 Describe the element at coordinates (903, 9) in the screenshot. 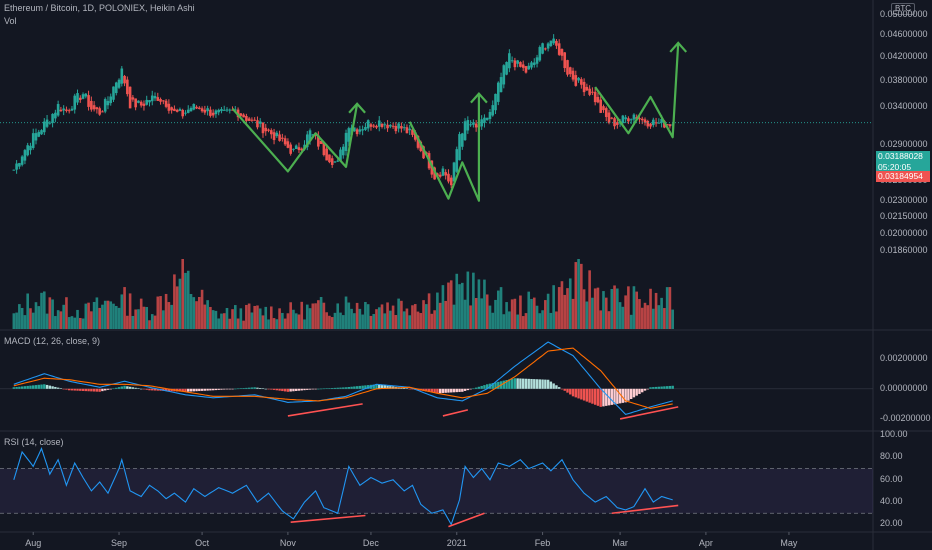

I see `currency-badge: BTC` at that location.